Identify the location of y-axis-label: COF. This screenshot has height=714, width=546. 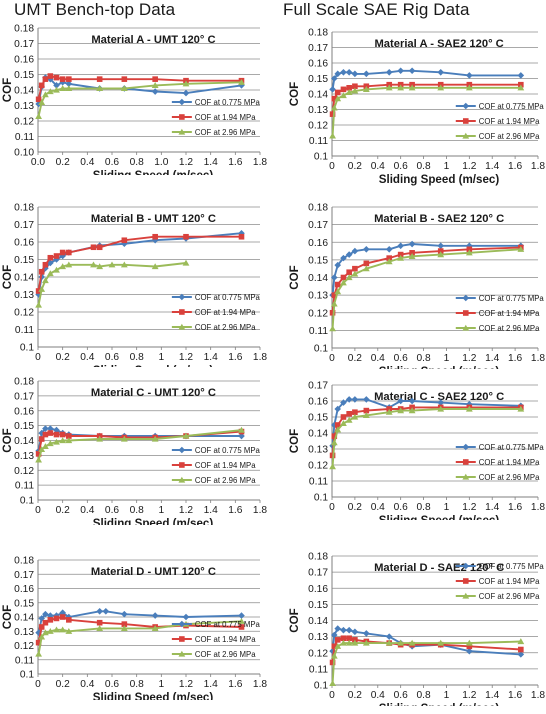
(7, 90).